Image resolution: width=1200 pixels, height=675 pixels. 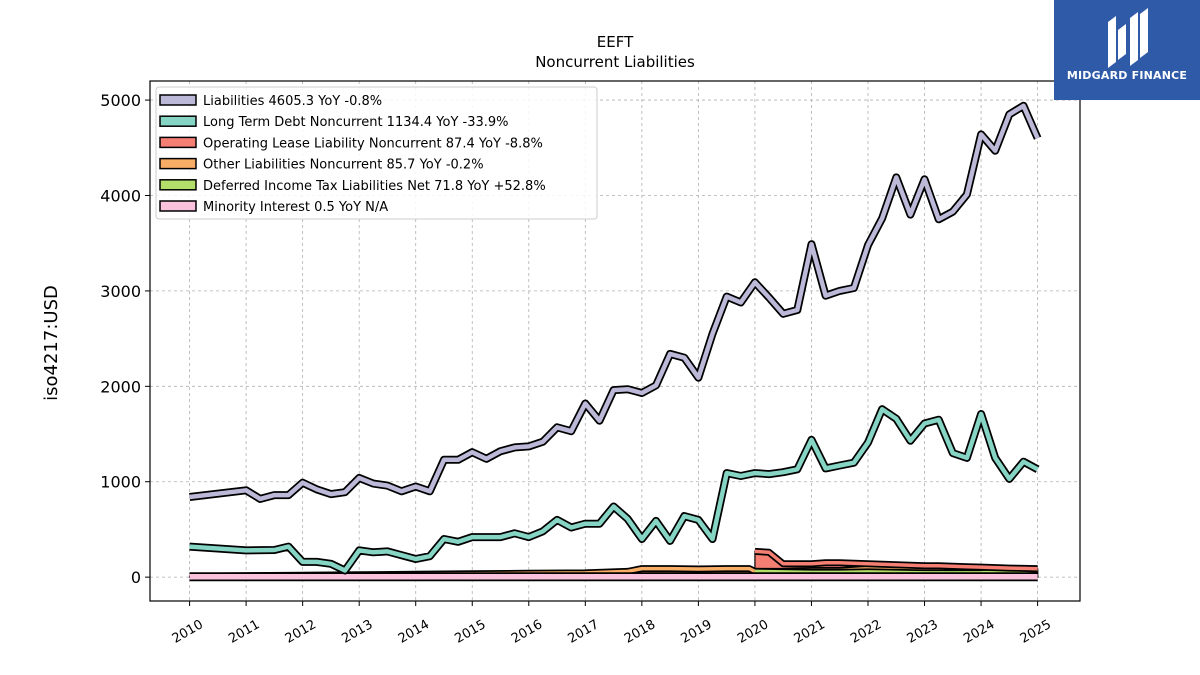 I want to click on x-tick-label: 2010, so click(x=188, y=632).